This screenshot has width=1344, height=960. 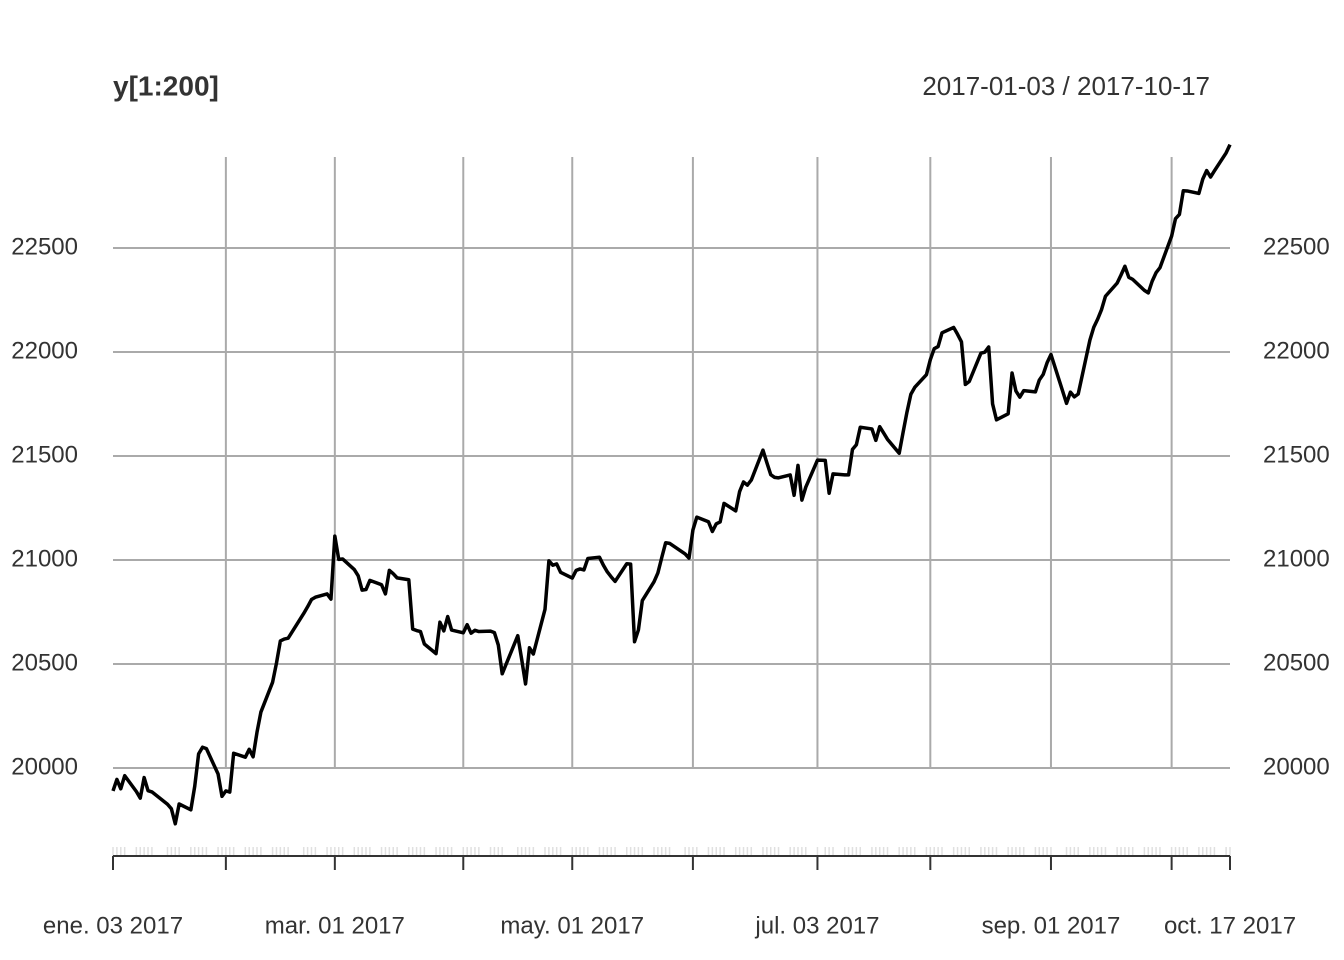 What do you see at coordinates (44, 558) in the screenshot?
I see `y-tick-label: 21000` at bounding box center [44, 558].